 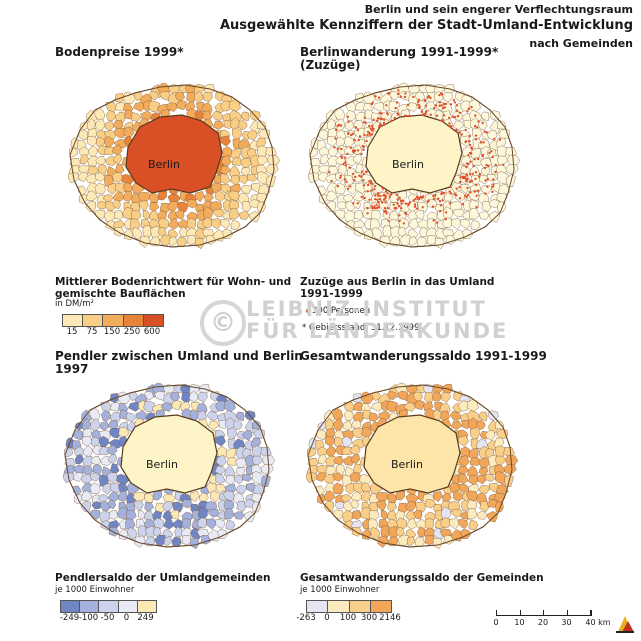 What do you see at coordinates (162, 464) in the screenshot?
I see `pendler-berlin-label: Berlin` at bounding box center [162, 464].